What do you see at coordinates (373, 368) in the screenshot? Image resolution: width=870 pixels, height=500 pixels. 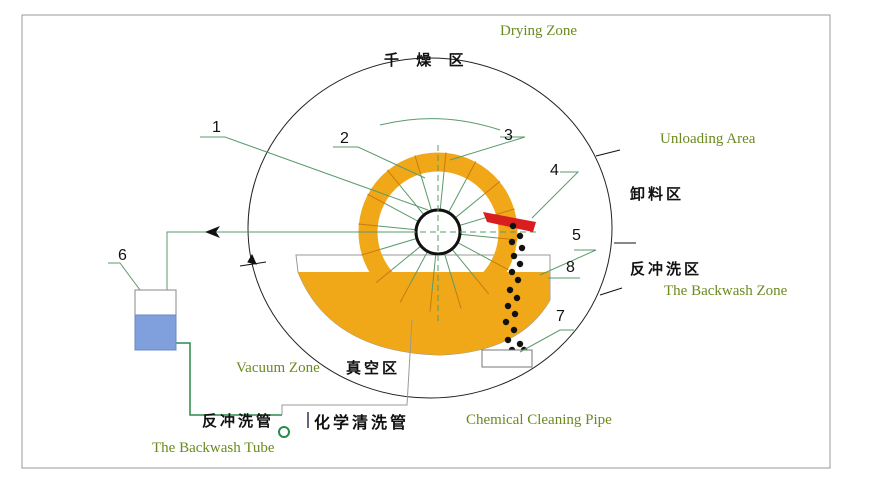 I see `vacuum-zone-cn: 真空区` at bounding box center [373, 368].